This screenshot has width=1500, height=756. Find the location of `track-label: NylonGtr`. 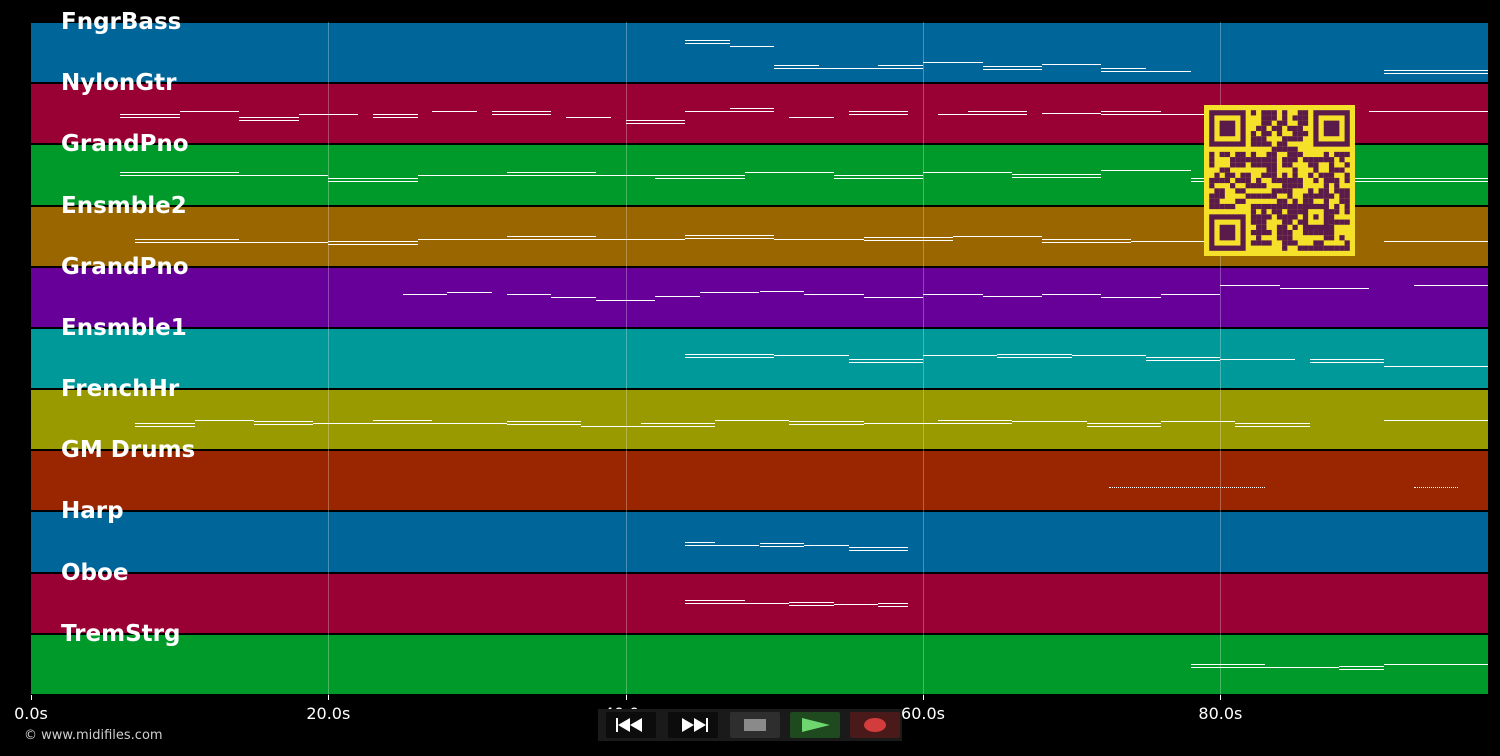

track-label: NylonGtr is located at coordinates (119, 83).